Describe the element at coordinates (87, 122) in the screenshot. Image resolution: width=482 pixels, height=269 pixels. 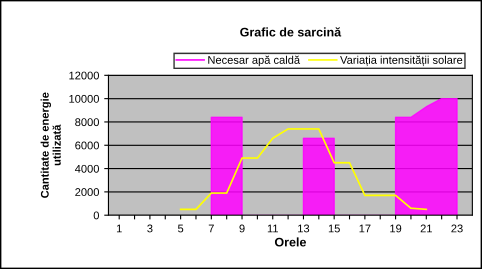
I see `y-tick-label: 8000` at that location.